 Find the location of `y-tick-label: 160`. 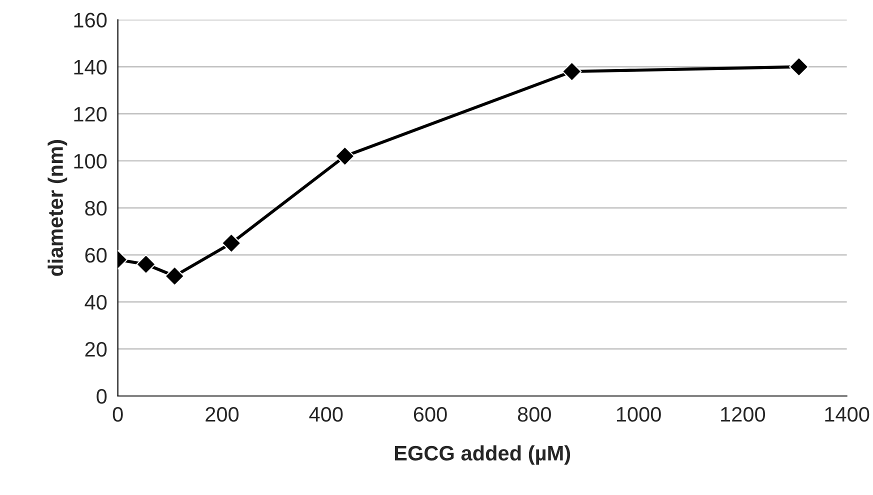

y-tick-label: 160 is located at coordinates (90, 20).